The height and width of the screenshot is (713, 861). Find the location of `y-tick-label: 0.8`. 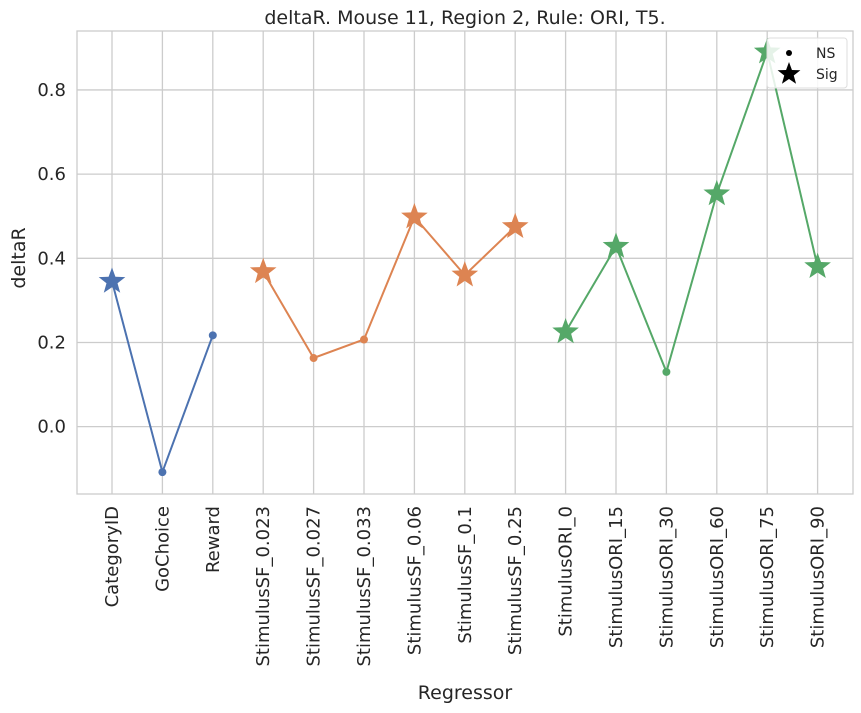

y-tick-label: 0.8 is located at coordinates (51, 90).